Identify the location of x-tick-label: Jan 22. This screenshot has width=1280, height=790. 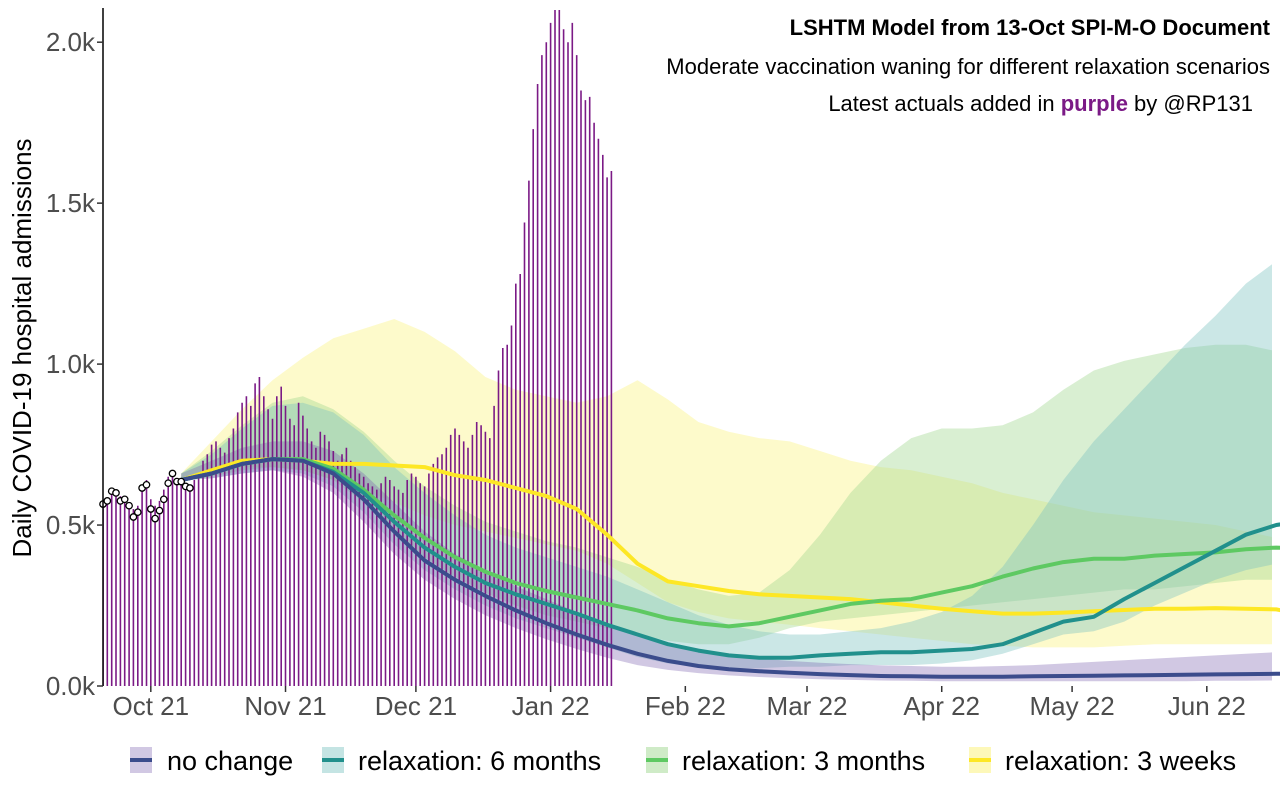
(551, 706).